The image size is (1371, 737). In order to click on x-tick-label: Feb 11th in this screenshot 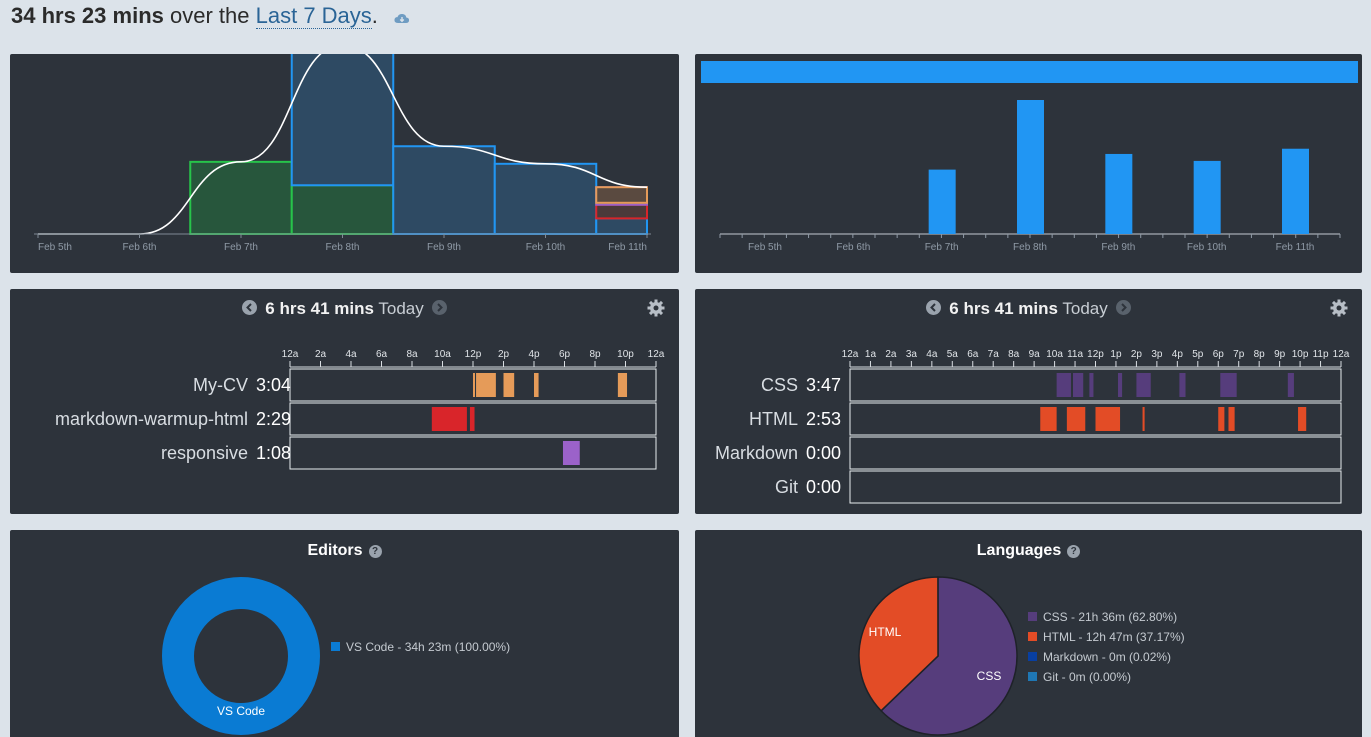, I will do `click(627, 247)`.